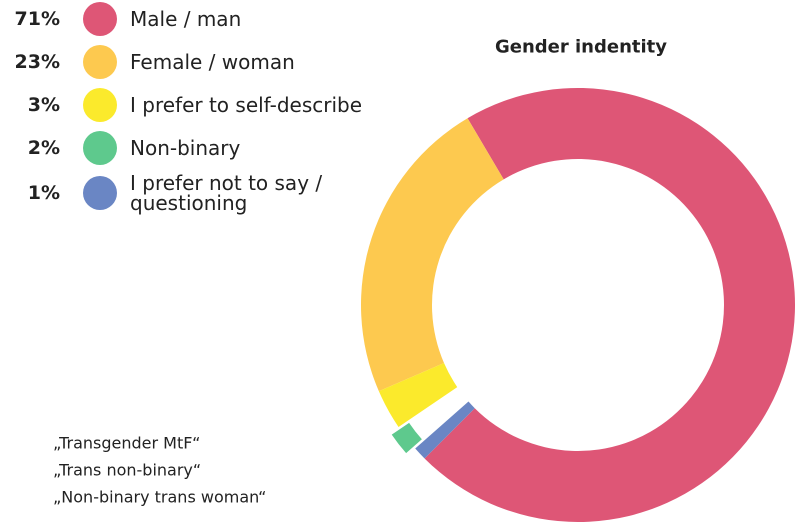 The image size is (795, 529). I want to click on legend-label: I prefer to self-describe, so click(246, 105).